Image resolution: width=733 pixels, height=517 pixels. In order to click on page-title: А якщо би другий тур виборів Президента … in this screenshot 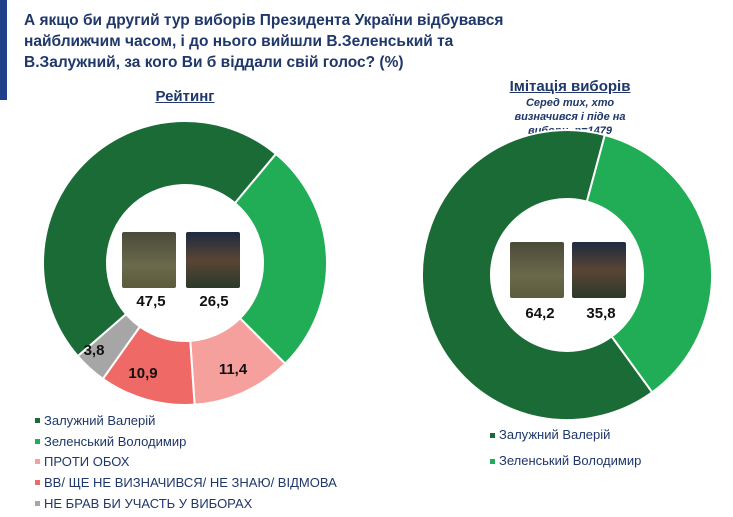, I will do `click(264, 41)`.